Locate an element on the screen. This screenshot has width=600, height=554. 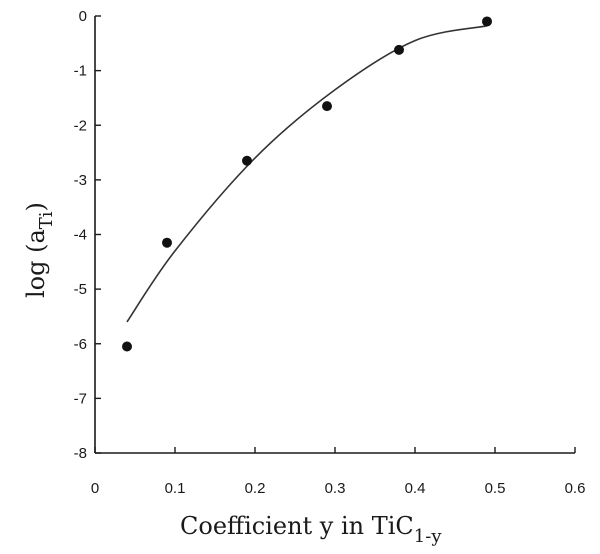
y-tick-label: -3 is located at coordinates (80, 180).